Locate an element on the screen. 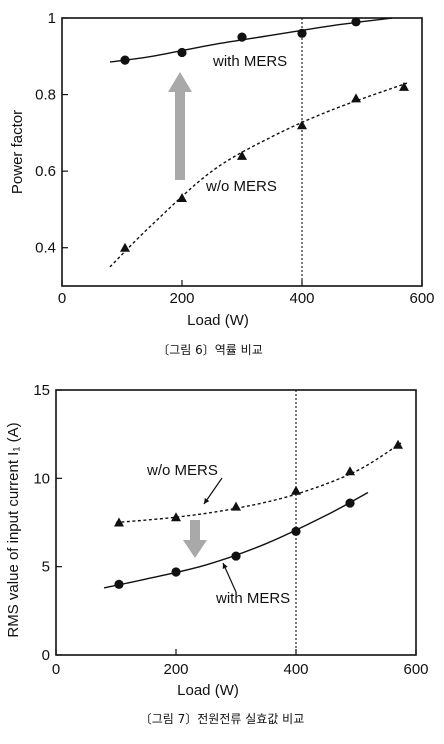 The height and width of the screenshot is (744, 444). y-tick-label: 10 is located at coordinates (41, 478).